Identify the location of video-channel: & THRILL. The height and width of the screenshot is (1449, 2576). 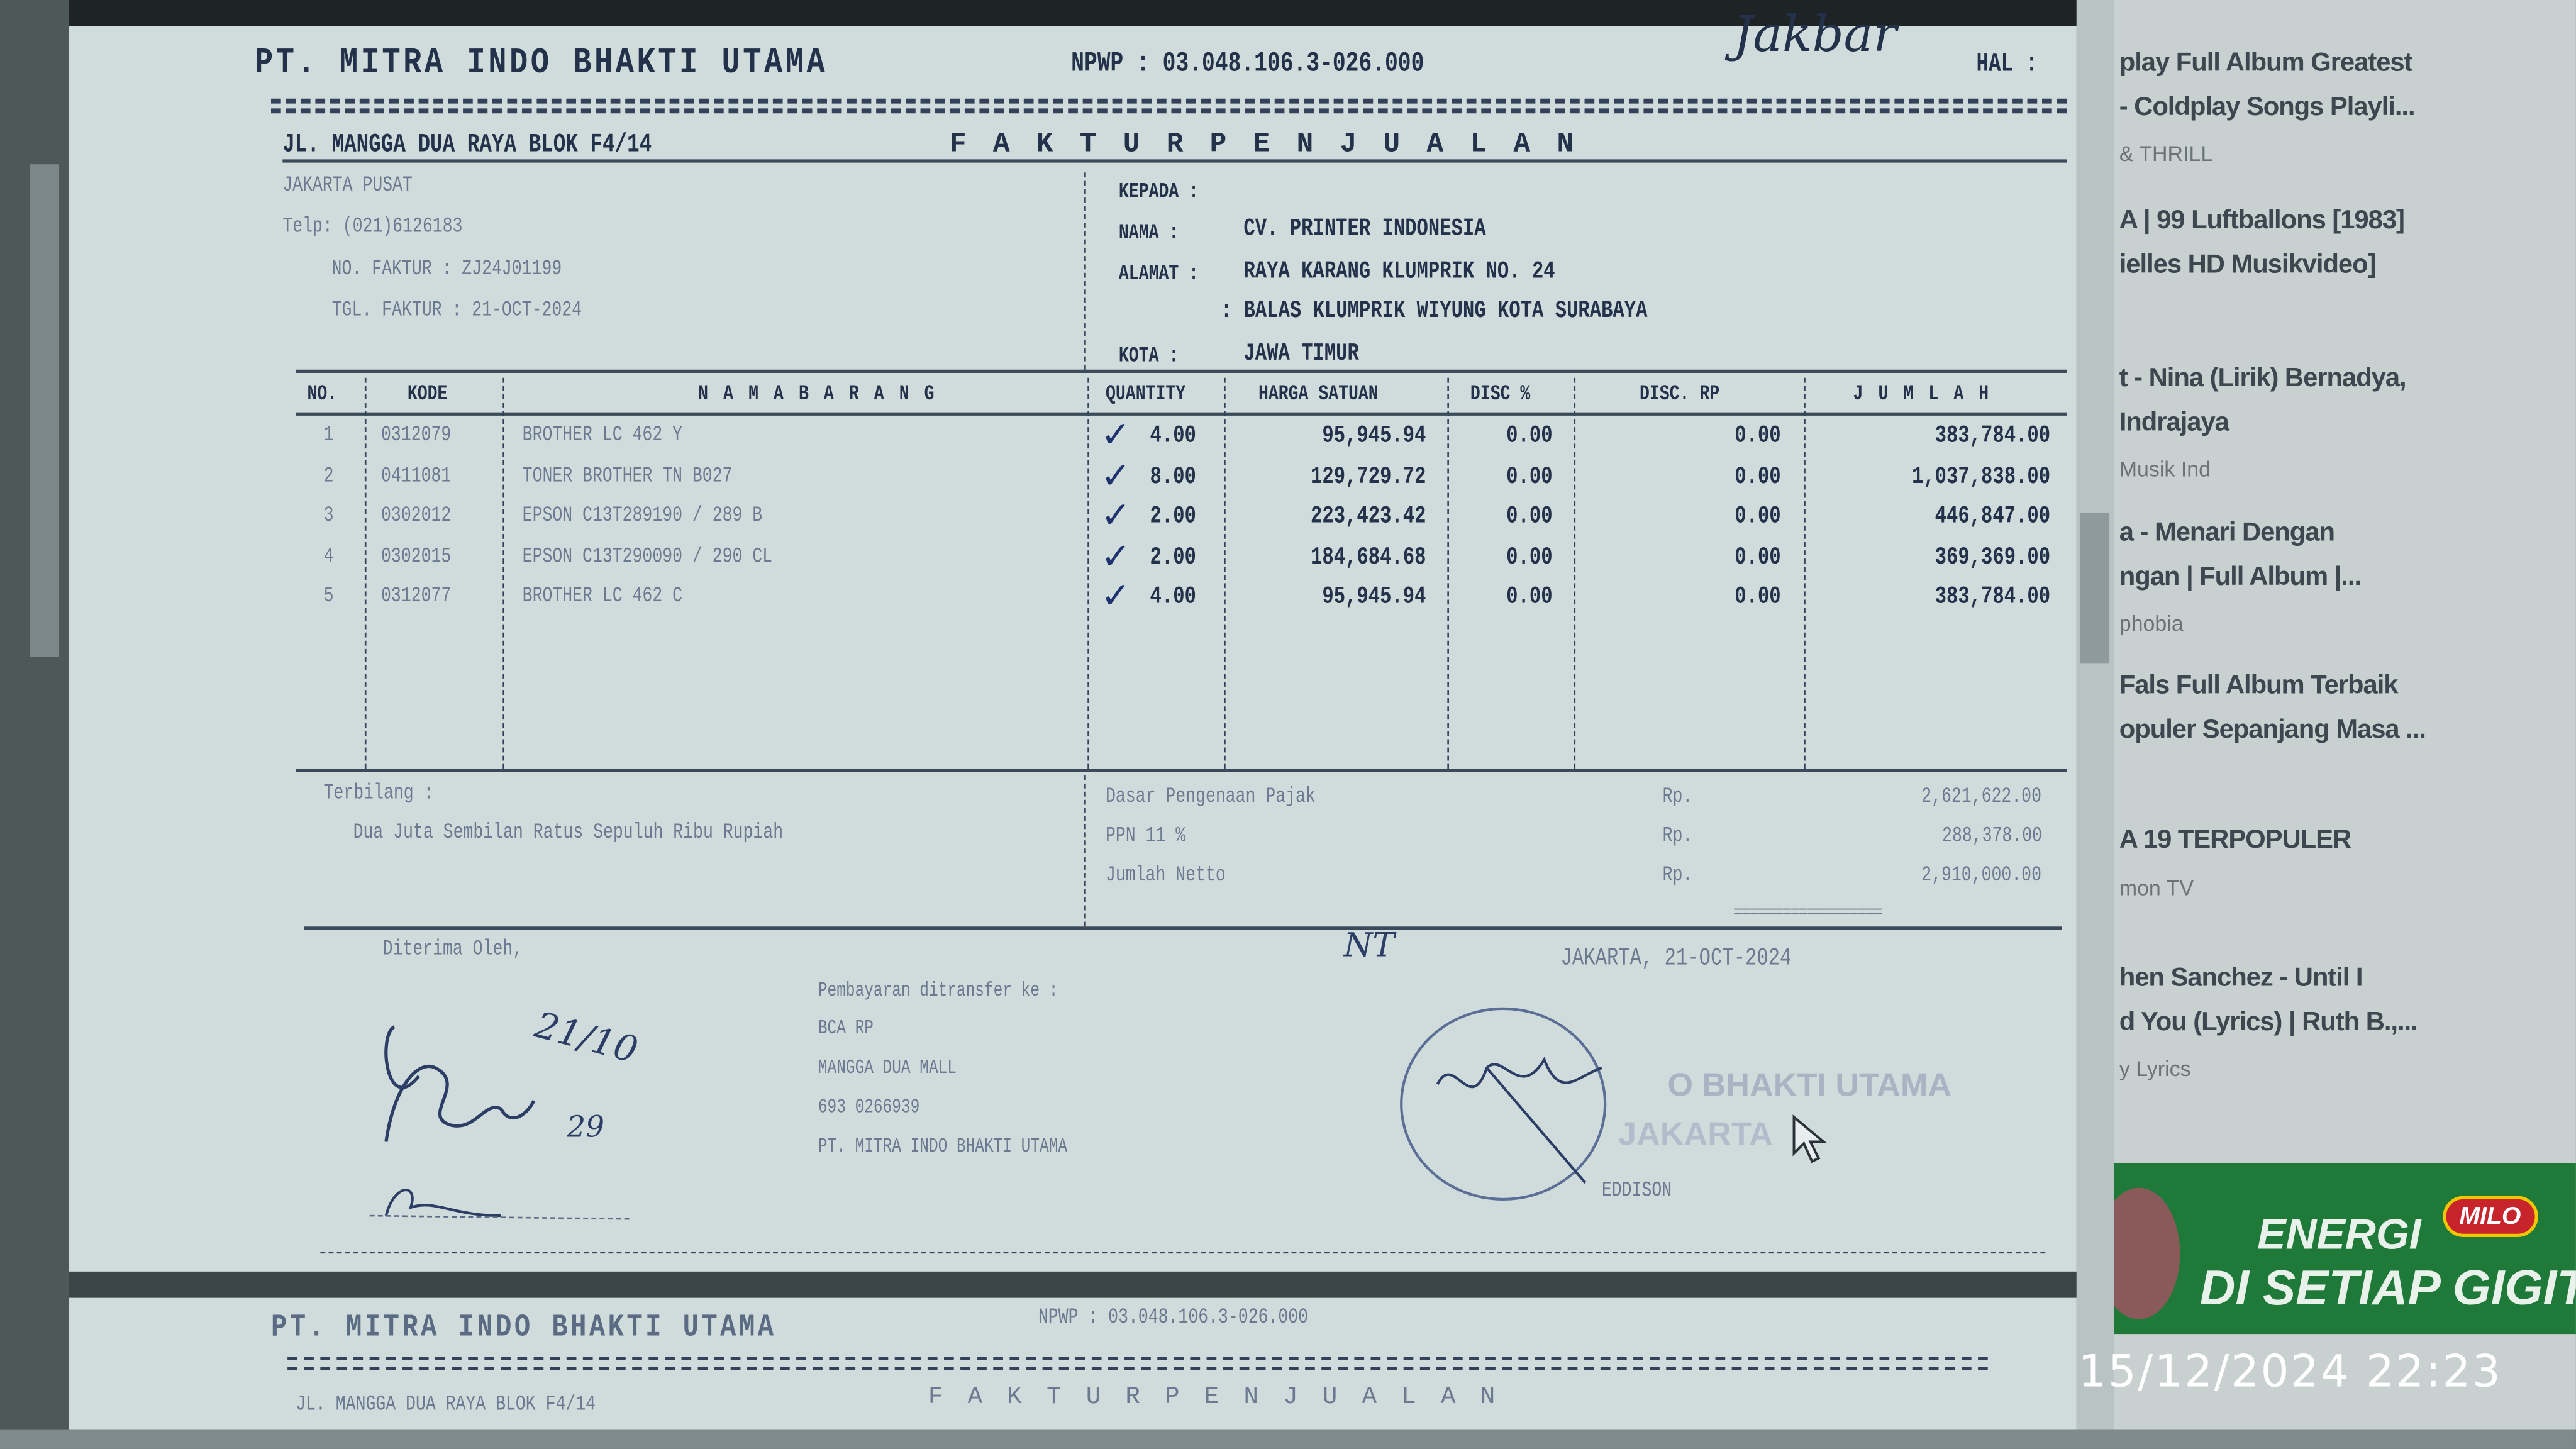
(2166, 153).